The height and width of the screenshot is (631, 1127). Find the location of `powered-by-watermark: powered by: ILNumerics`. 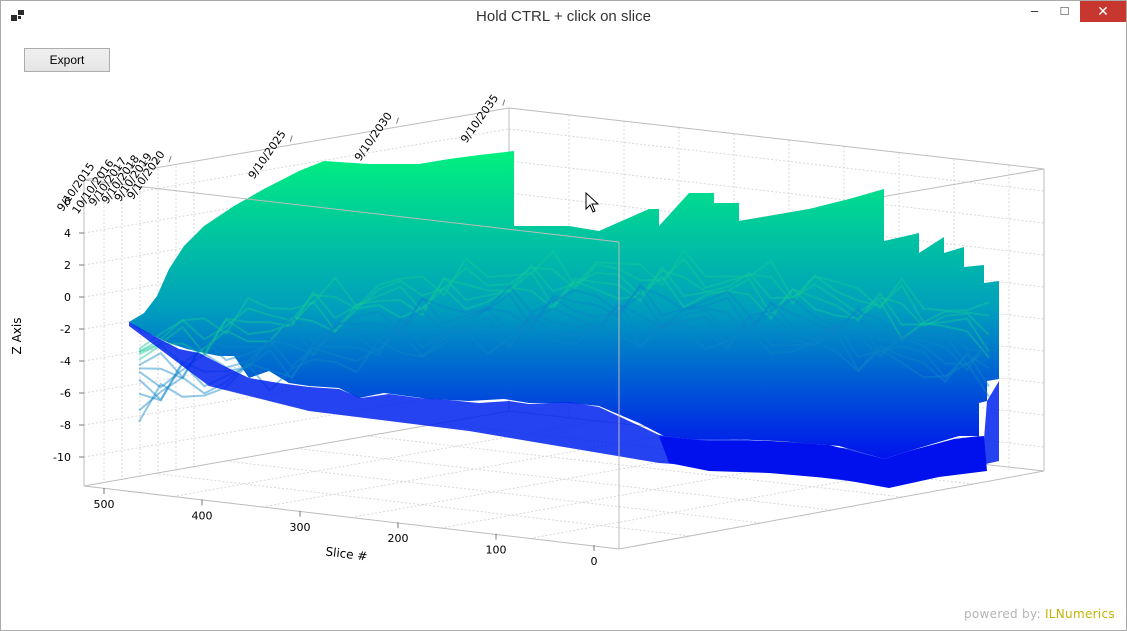

powered-by-watermark: powered by: ILNumerics is located at coordinates (1039, 614).